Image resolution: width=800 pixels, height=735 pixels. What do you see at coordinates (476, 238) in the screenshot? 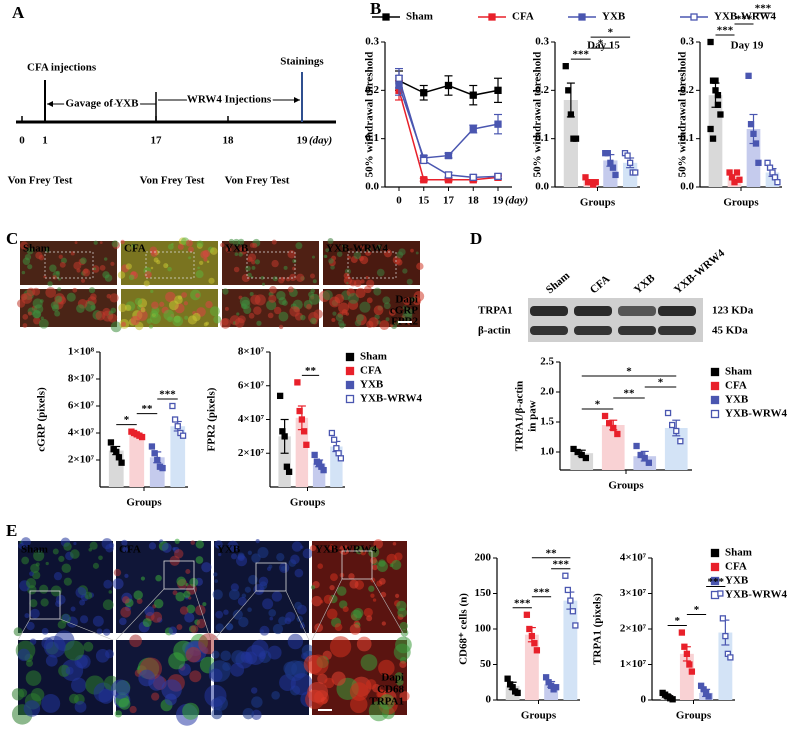
I see `panel-label: D` at bounding box center [476, 238].